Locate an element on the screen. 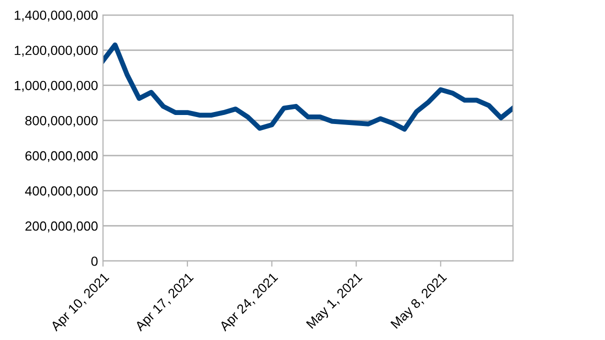 This screenshot has width=605, height=340. y-tick-label: 200,000,000 is located at coordinates (61, 226).